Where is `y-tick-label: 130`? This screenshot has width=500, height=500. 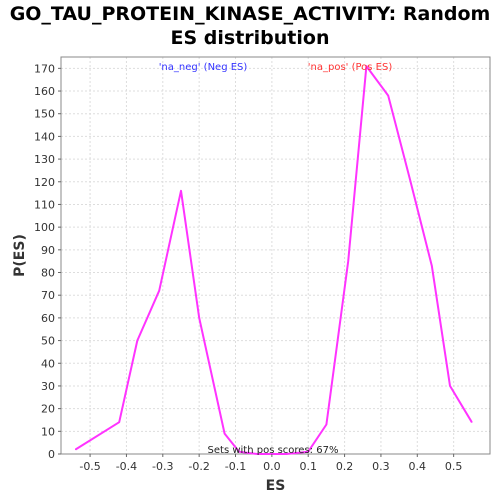
y-tick-label: 130 is located at coordinates (44, 159).